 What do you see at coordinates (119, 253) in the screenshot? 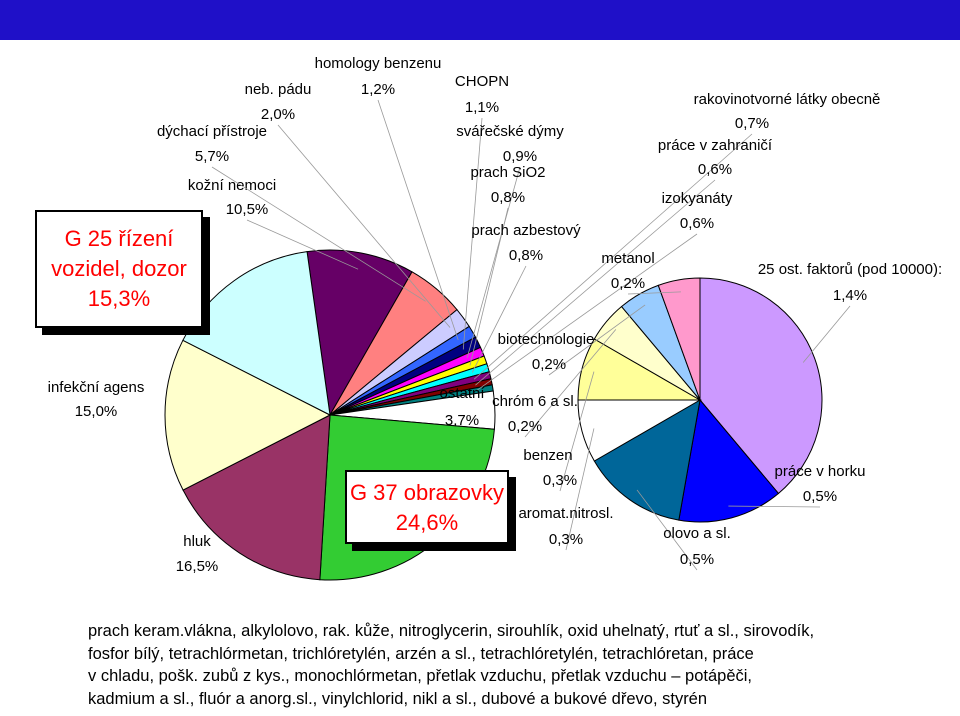
I see `slice-label: G 25 řízení vozidel, dozor` at bounding box center [119, 253].